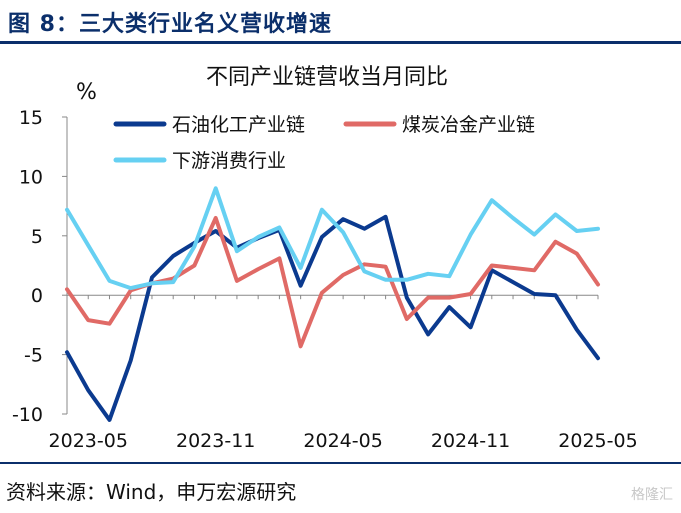 This screenshot has height=513, width=681. What do you see at coordinates (170, 24) in the screenshot?
I see `figure-title: 图 8：三大类行业名义营收增速` at bounding box center [170, 24].